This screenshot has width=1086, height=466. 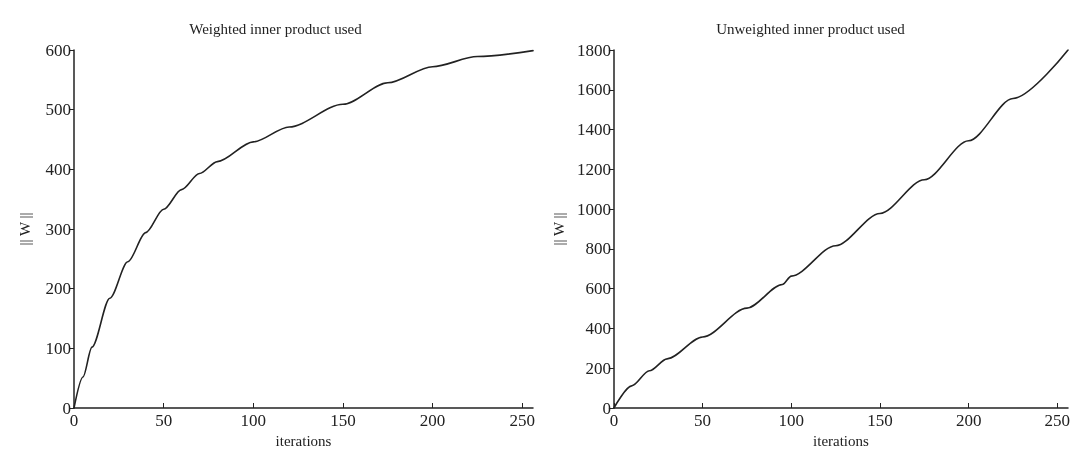 What do you see at coordinates (593, 169) in the screenshot?
I see `y-tick-label: 1200` at bounding box center [593, 169].